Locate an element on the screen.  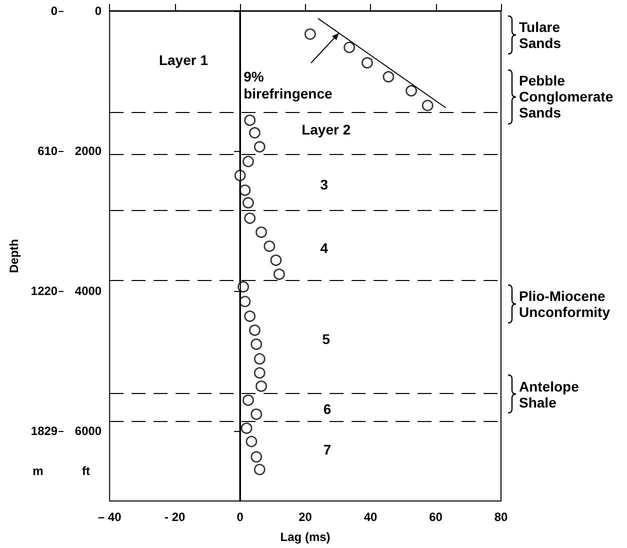
y-tick-label: 6000 is located at coordinates (88, 431).